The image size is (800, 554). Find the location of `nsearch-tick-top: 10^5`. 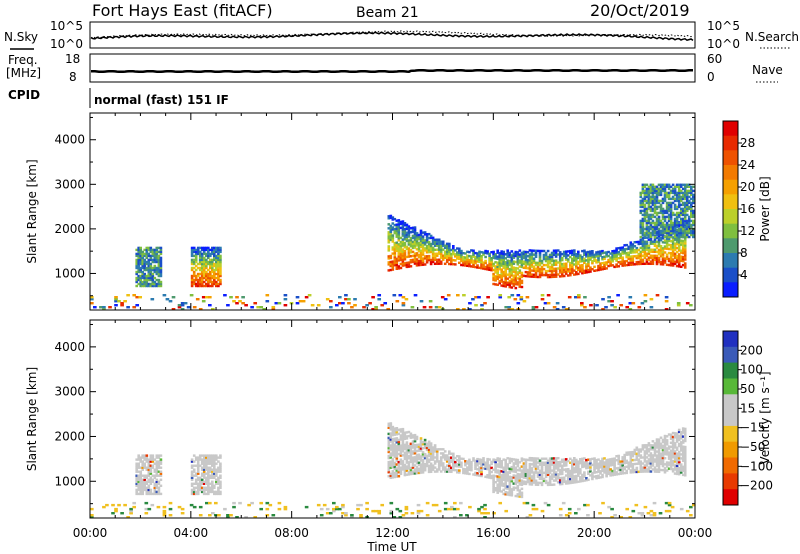

nsearch-tick-top: 10^5 is located at coordinates (723, 26).